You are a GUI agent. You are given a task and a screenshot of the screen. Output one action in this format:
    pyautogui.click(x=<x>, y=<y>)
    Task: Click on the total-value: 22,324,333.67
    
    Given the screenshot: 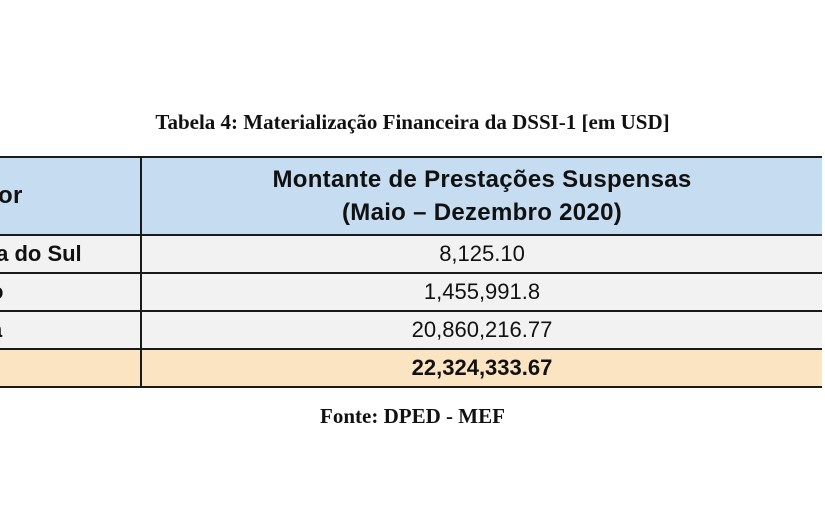 What is the action you would take?
    pyautogui.click(x=481, y=368)
    